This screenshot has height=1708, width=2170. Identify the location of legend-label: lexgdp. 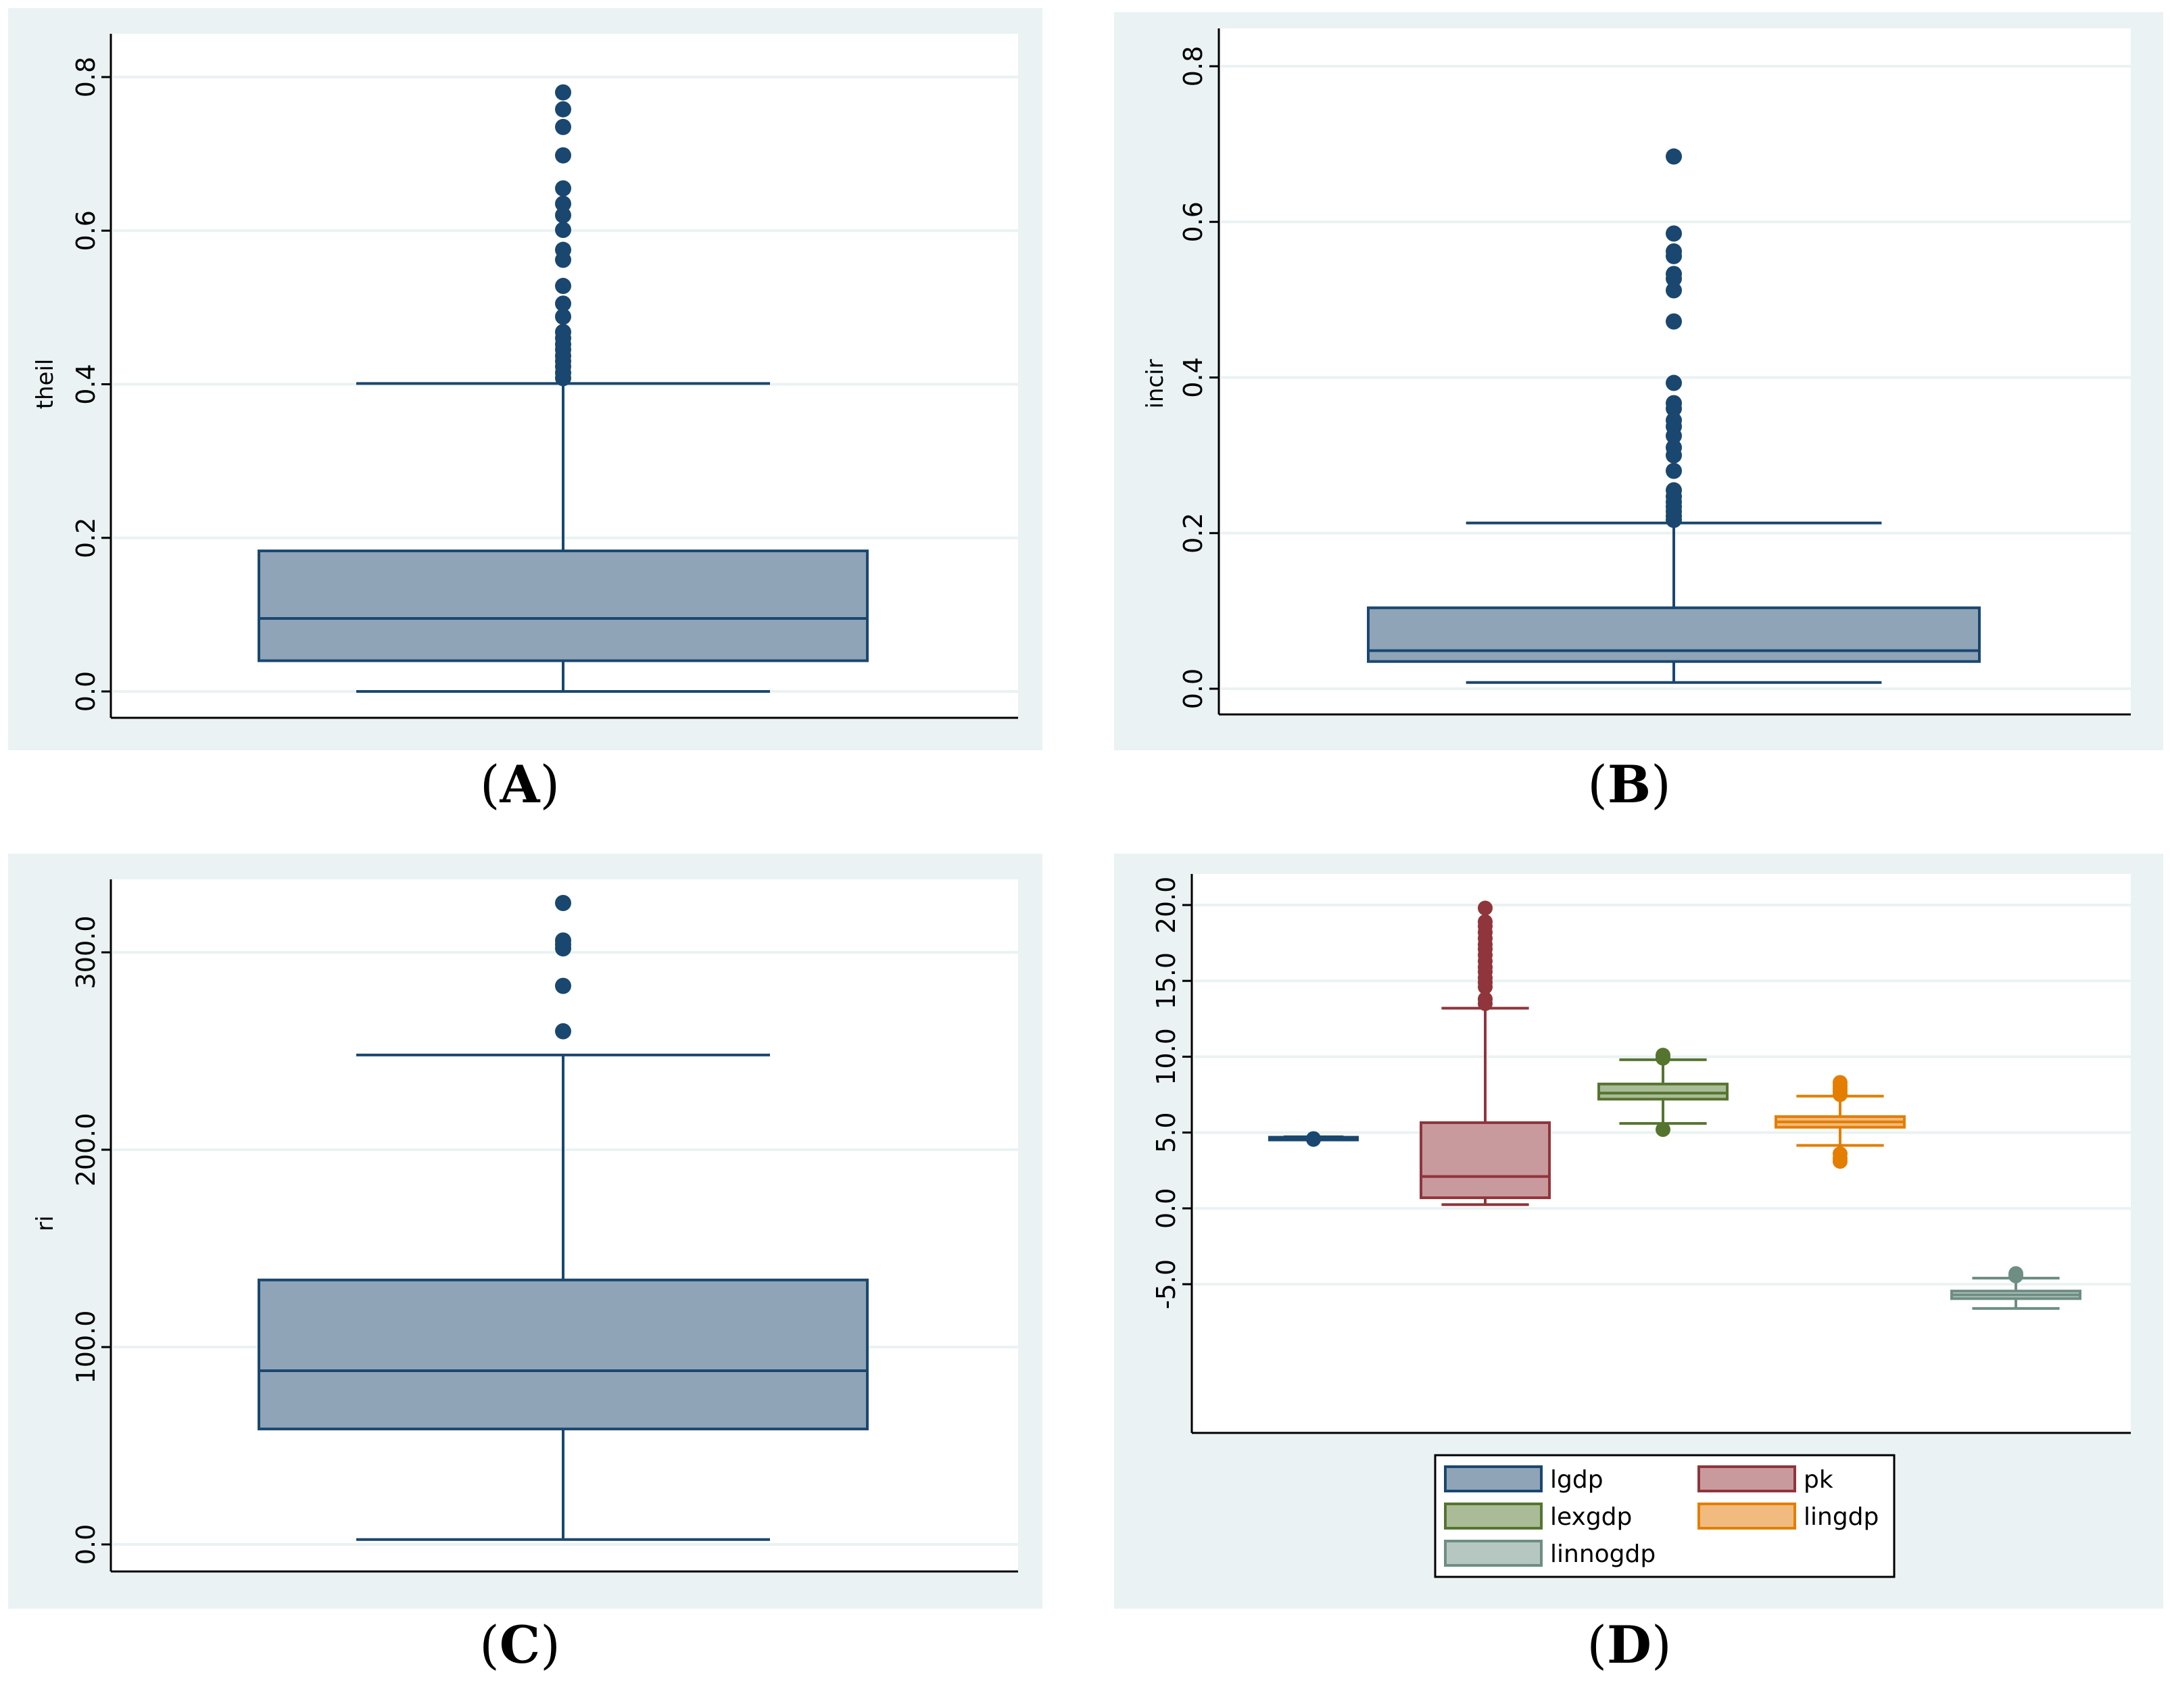
(1591, 1517).